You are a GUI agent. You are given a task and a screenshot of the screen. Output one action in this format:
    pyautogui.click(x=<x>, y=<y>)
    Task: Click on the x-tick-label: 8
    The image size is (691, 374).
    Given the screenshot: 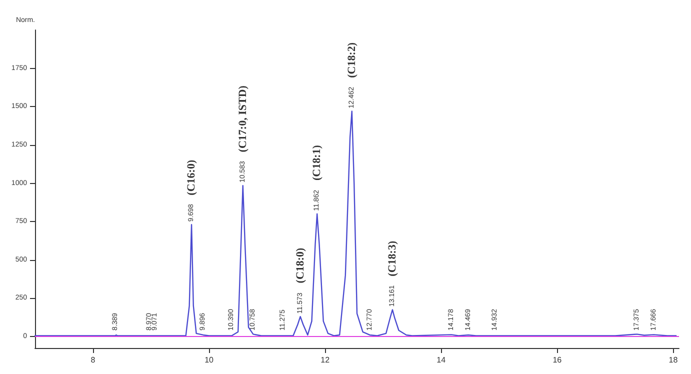 What is the action you would take?
    pyautogui.click(x=93, y=360)
    